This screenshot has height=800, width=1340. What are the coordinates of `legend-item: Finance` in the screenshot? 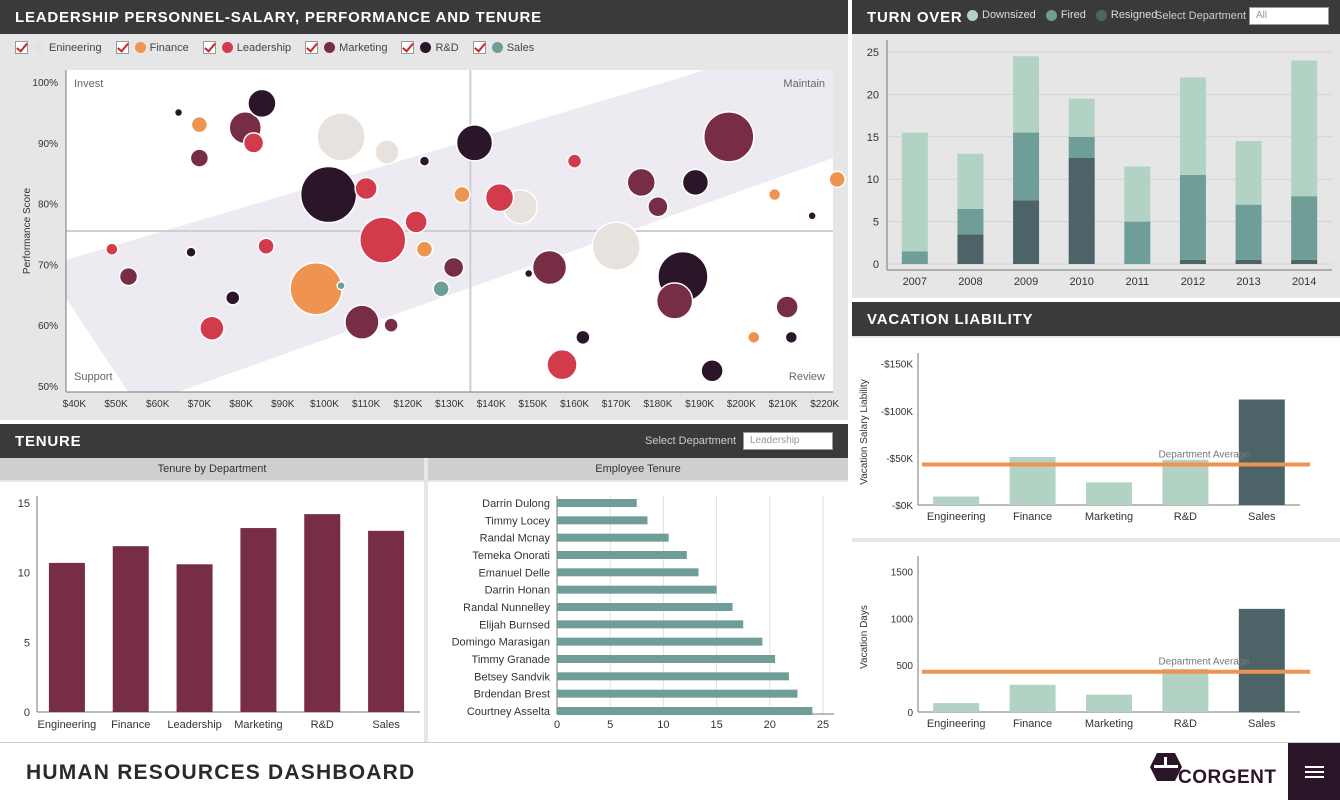 It's located at (152, 47).